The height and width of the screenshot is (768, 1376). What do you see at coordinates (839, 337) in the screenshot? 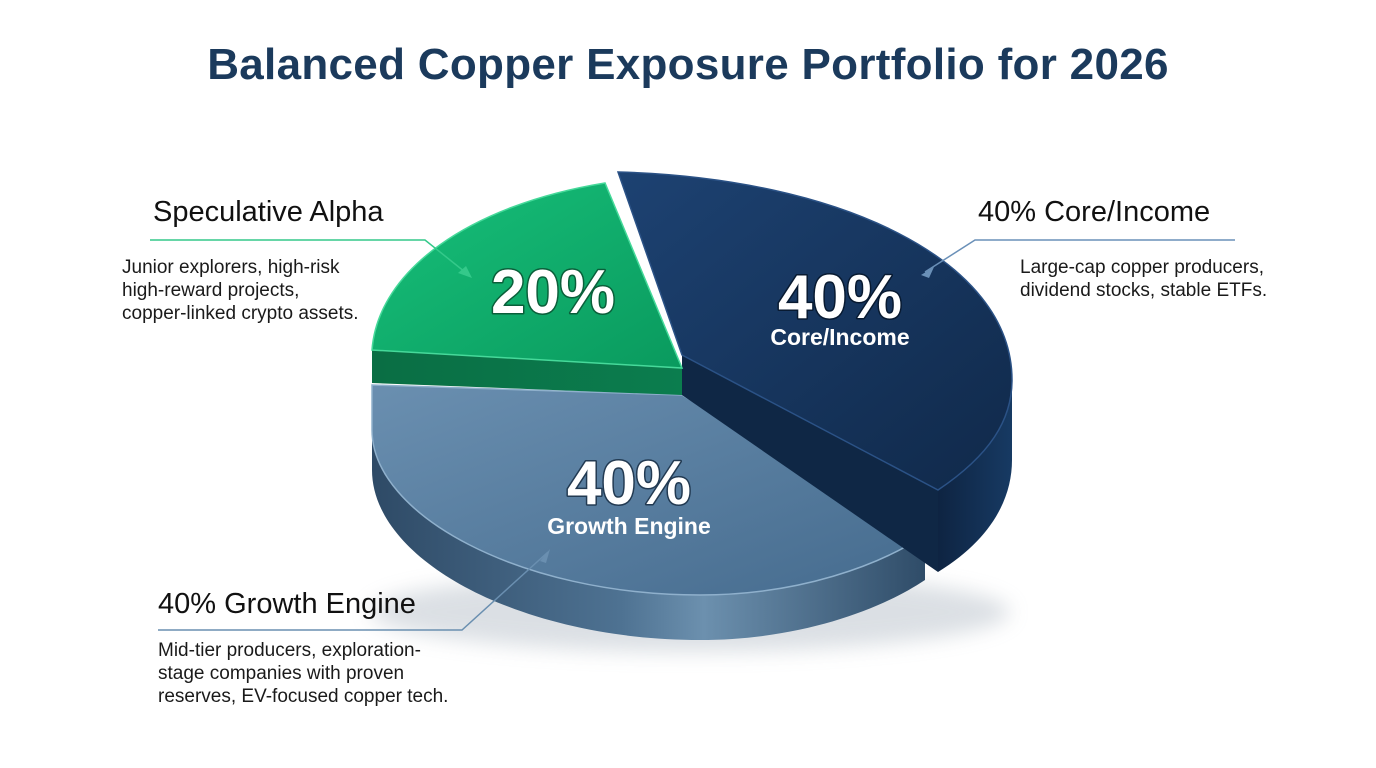
I see `slice-label-core-sub: Core/Income` at bounding box center [839, 337].